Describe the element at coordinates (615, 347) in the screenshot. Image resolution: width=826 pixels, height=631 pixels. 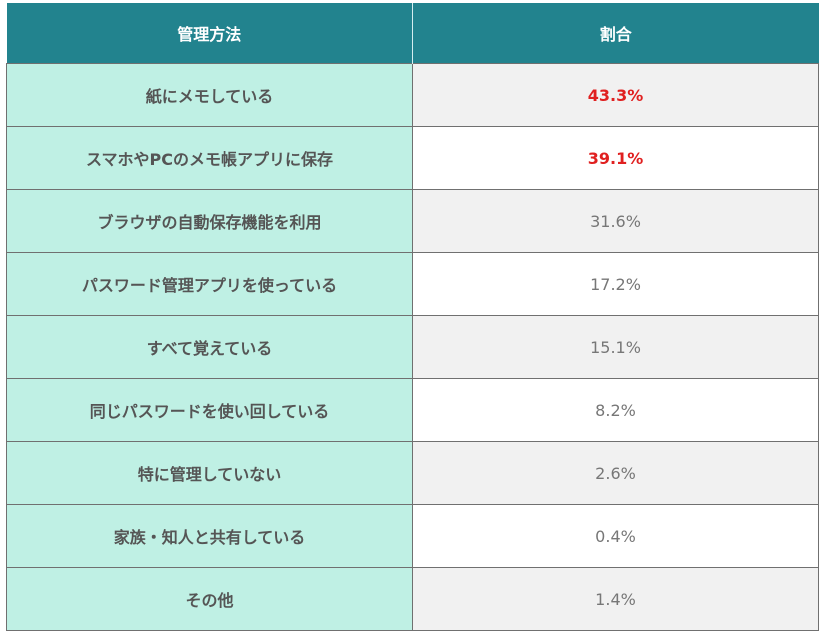
I see `ratio-cell: 15.1%` at that location.